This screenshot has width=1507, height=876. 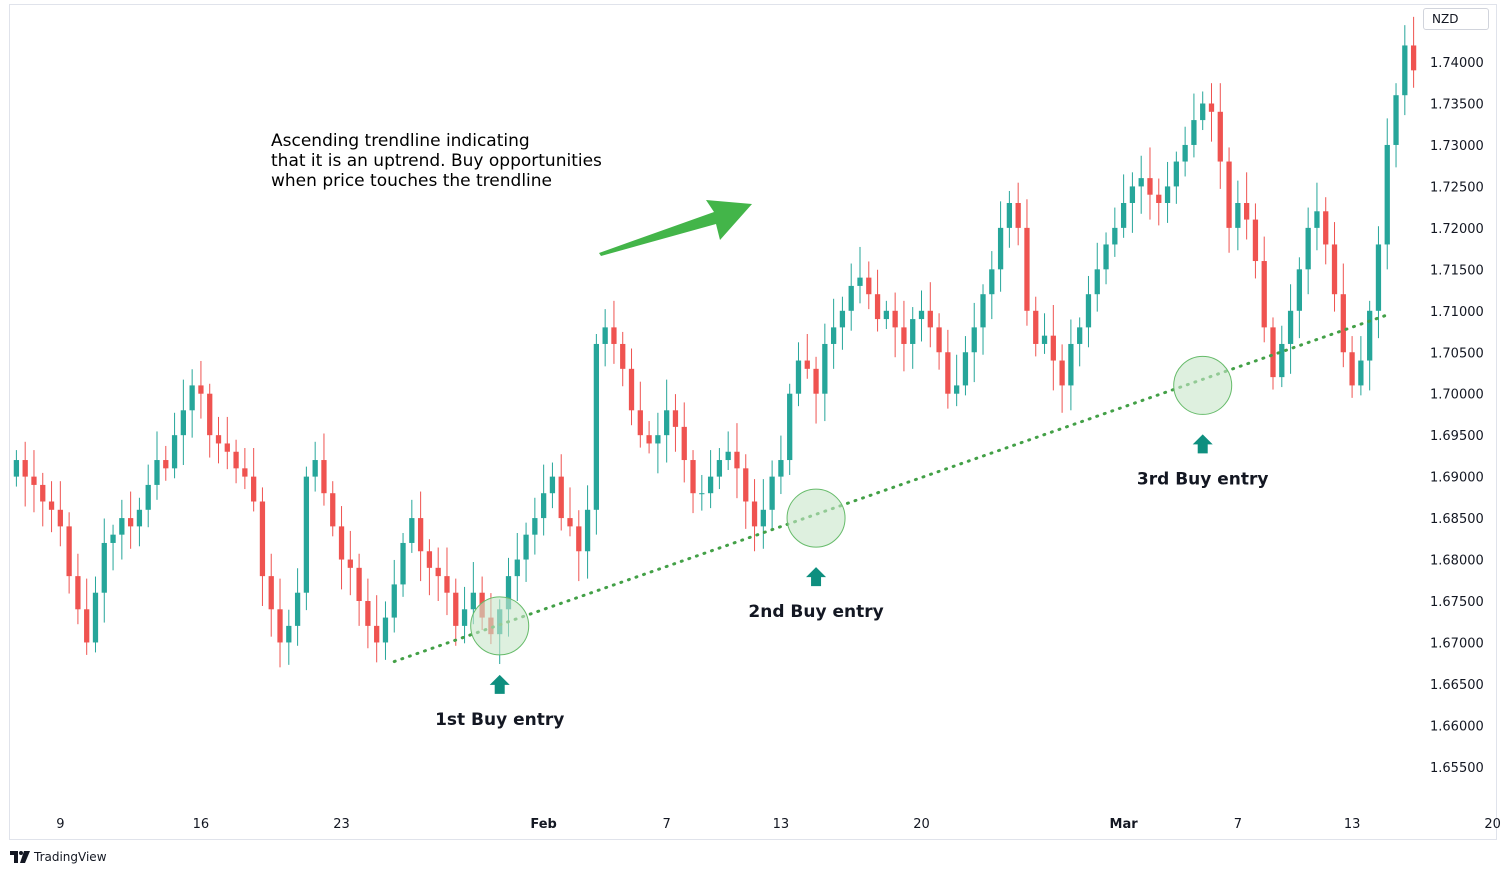 I want to click on currency-badge: NZD, so click(x=1456, y=19).